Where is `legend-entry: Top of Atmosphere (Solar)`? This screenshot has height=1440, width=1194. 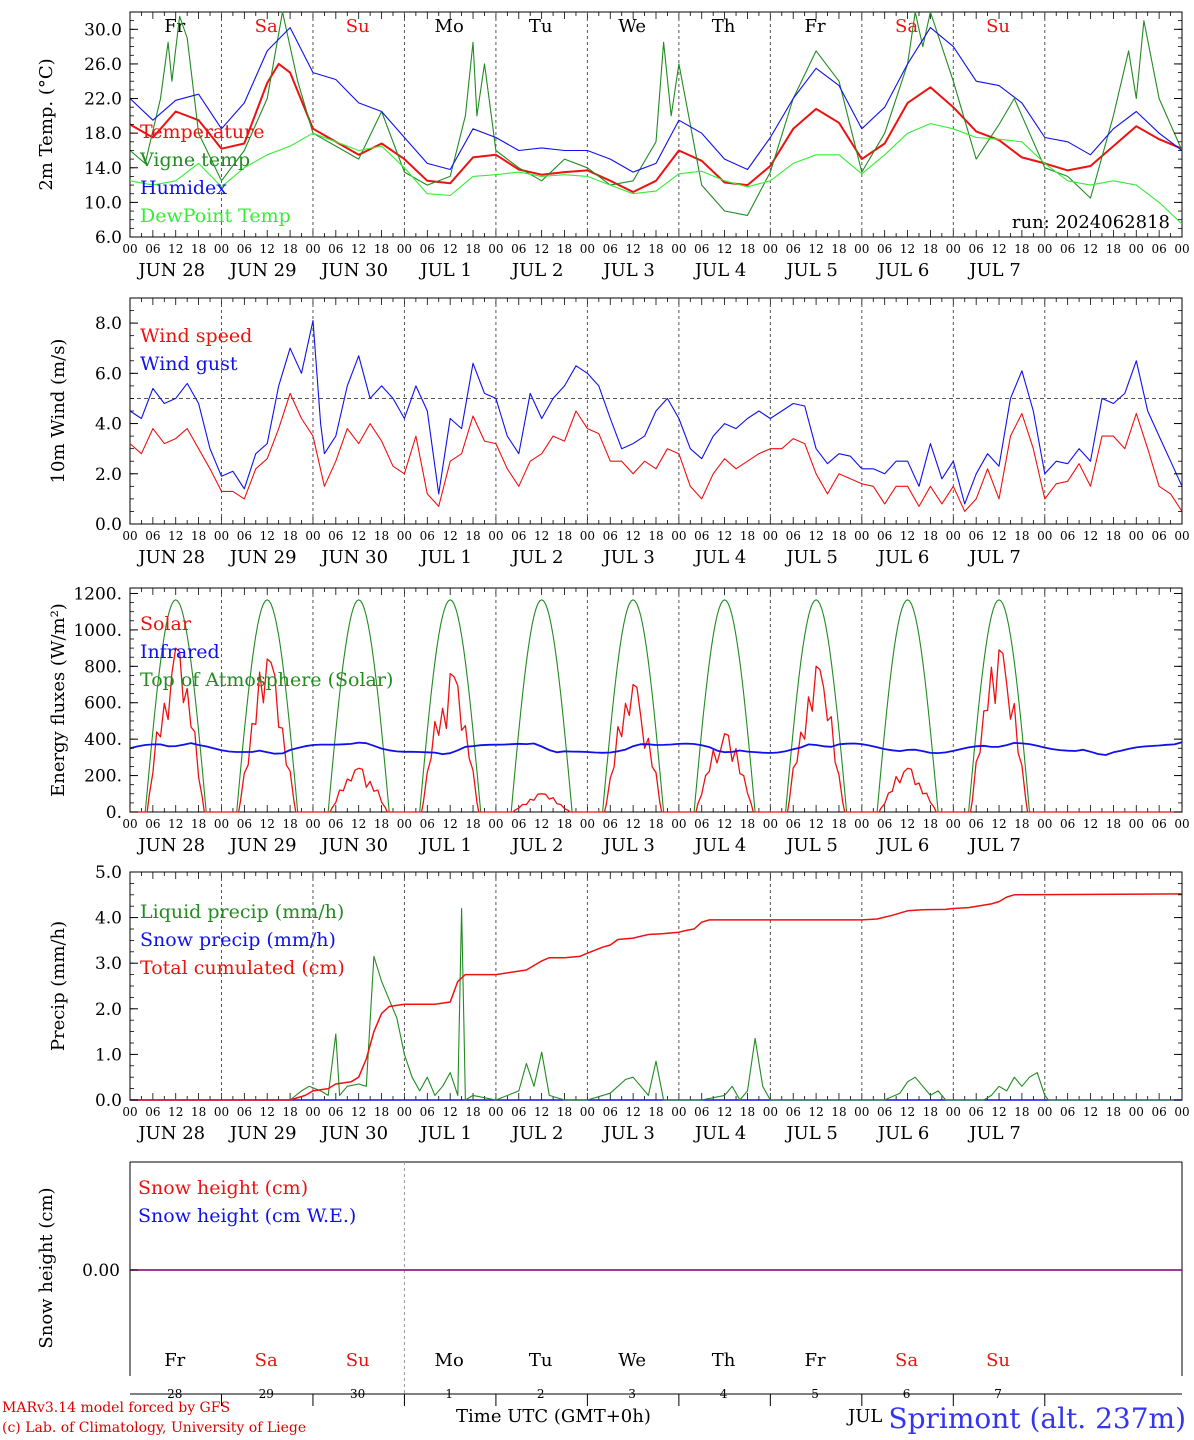
legend-entry: Top of Atmosphere (Solar) is located at coordinates (266, 680).